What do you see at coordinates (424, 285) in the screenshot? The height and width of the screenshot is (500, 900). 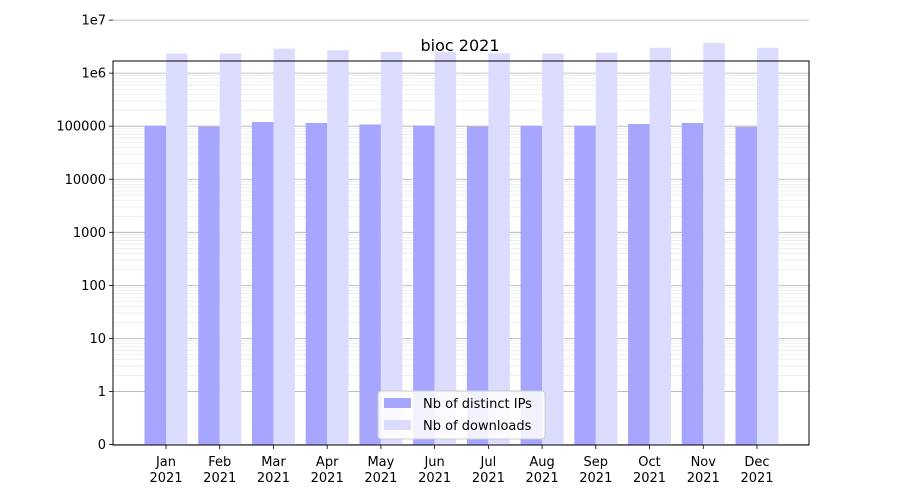 I see `bar-distinct-ips-jun` at bounding box center [424, 285].